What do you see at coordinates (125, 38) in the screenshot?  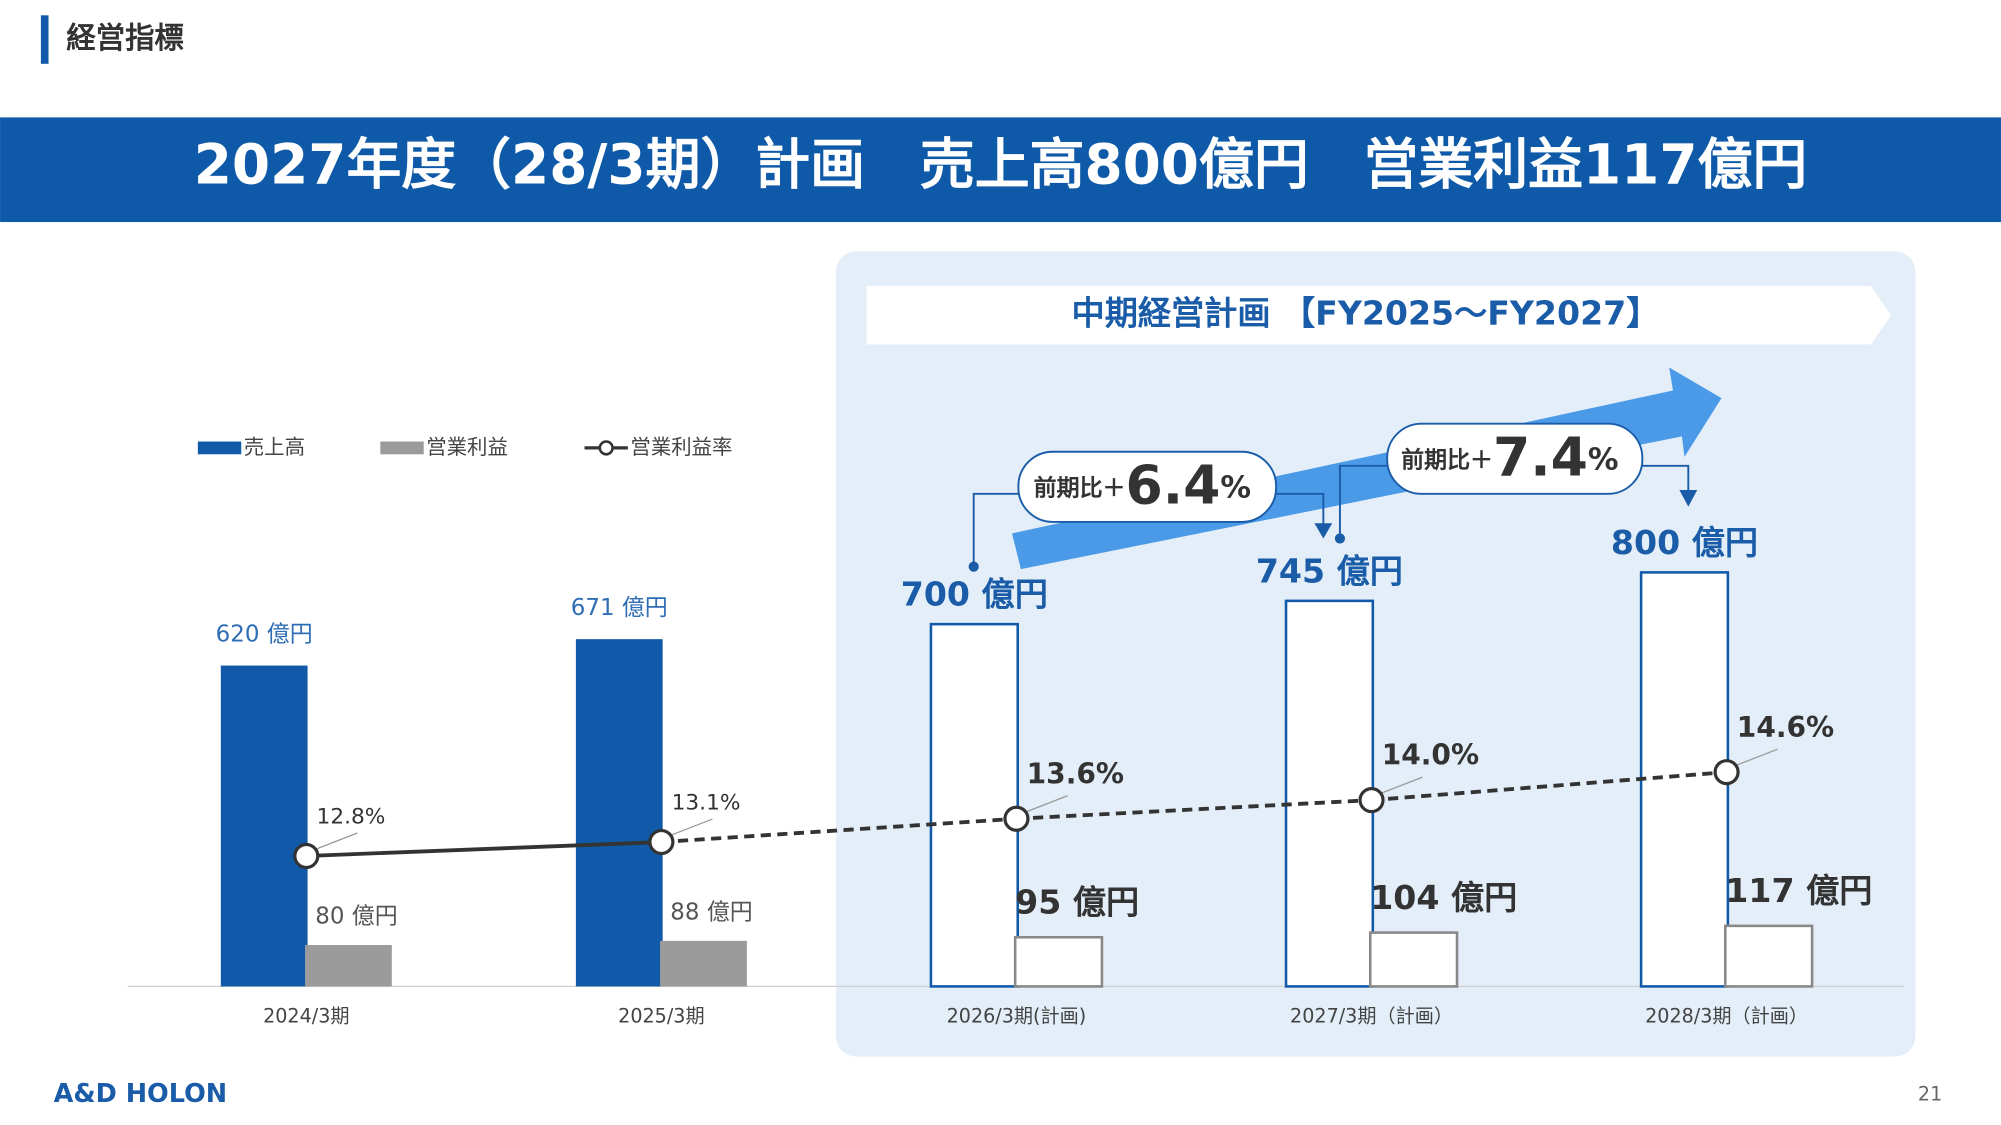 I see `section-title: 経営指標` at bounding box center [125, 38].